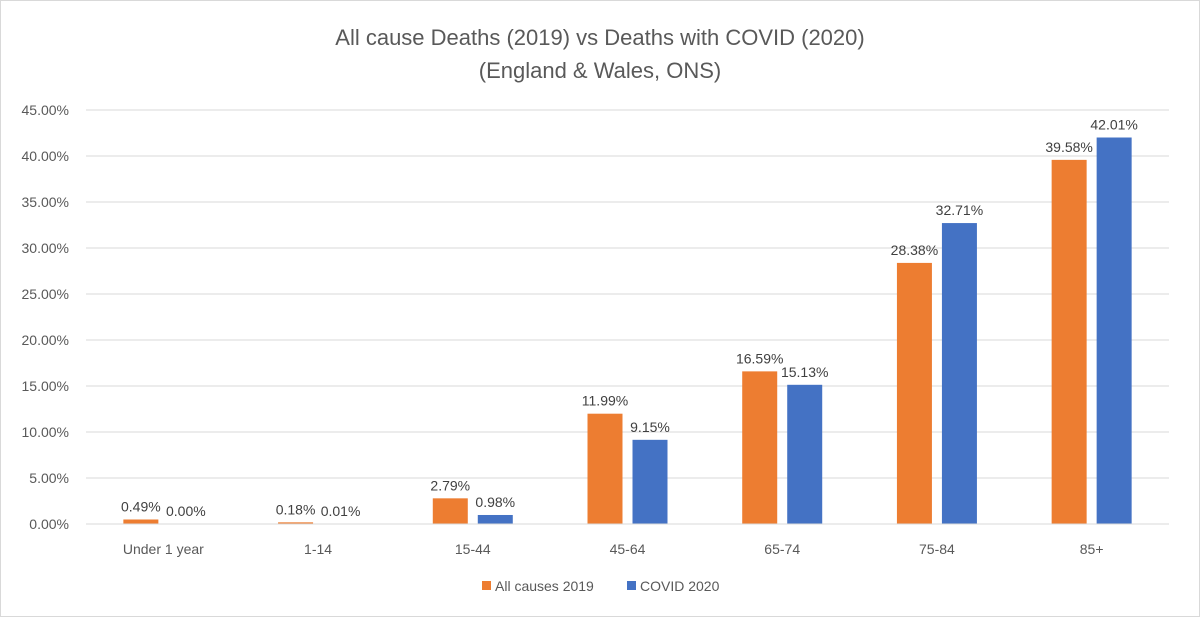 This screenshot has height=617, width=1200. What do you see at coordinates (650, 427) in the screenshot?
I see `data-label: 9.15%` at bounding box center [650, 427].